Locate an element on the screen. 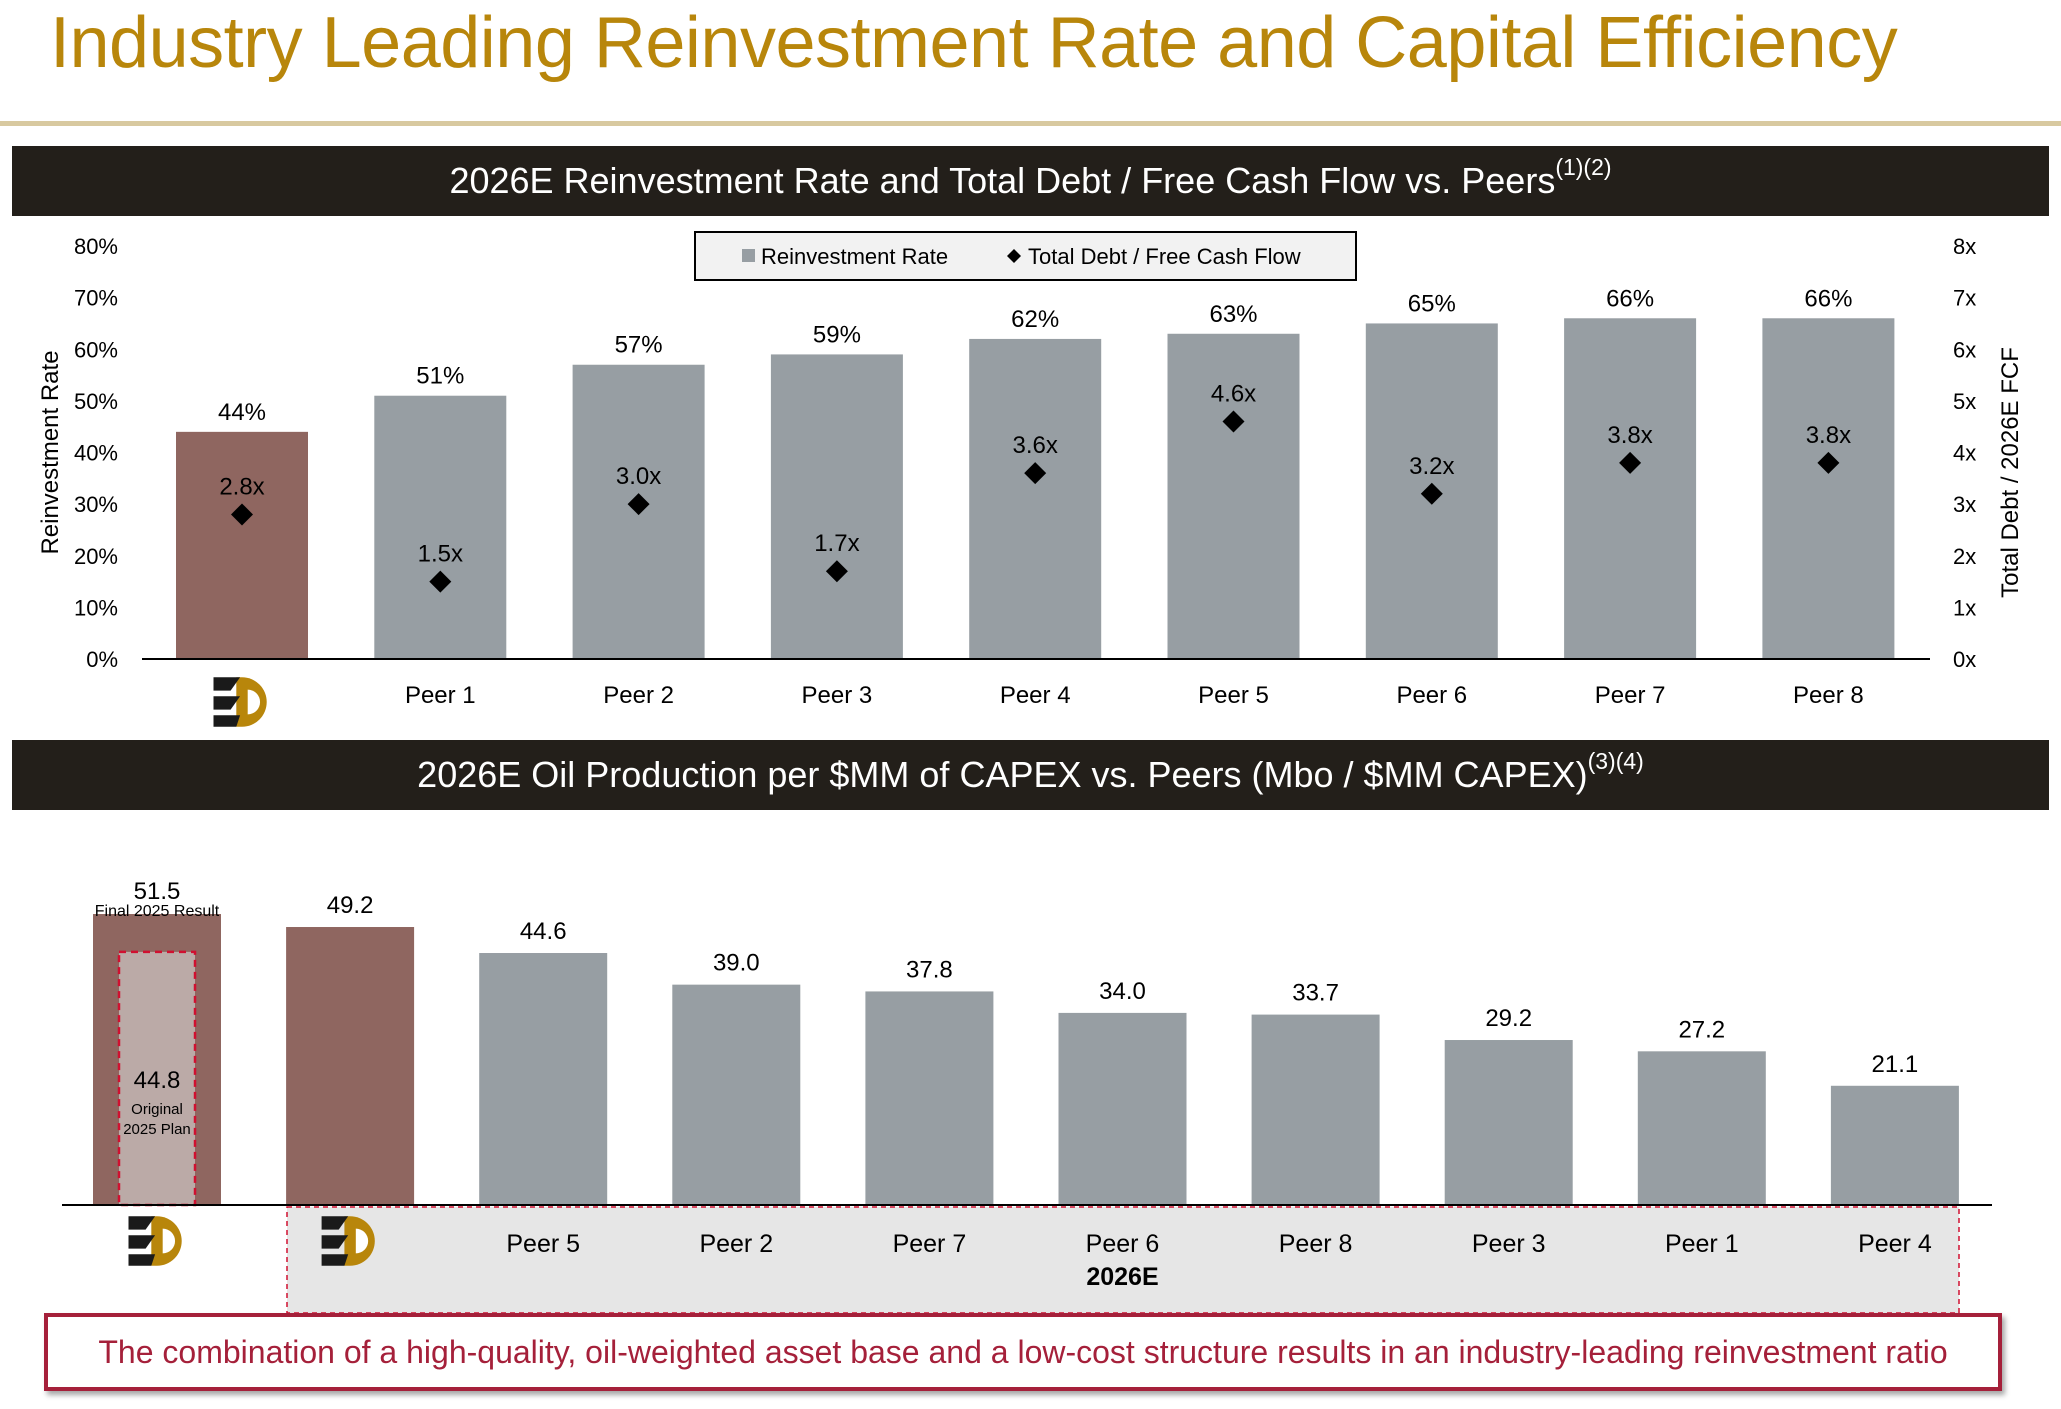 The image size is (2061, 1409). original-plan-note-line2: 2025 Plan is located at coordinates (157, 1129).